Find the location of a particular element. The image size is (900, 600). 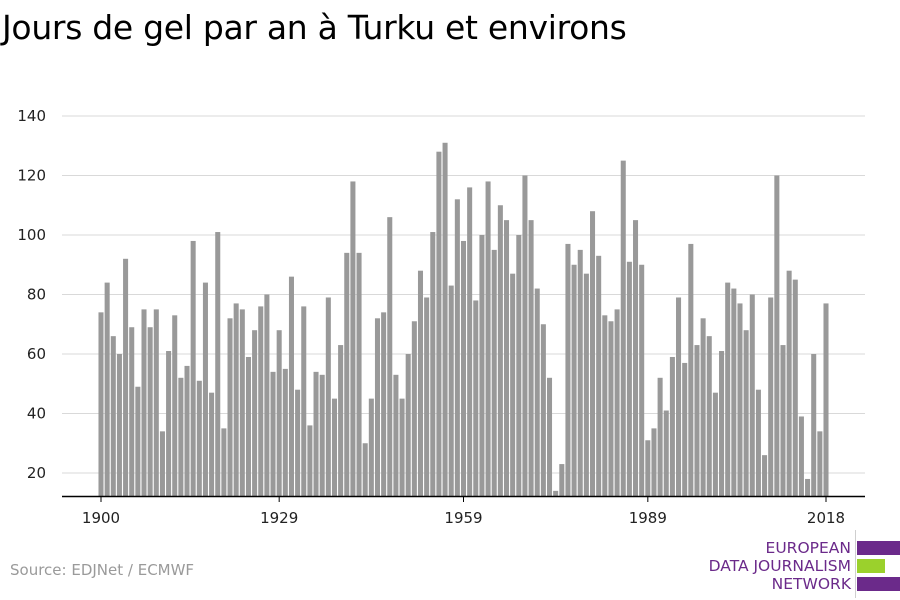

logo-bar-green is located at coordinates (871, 566).